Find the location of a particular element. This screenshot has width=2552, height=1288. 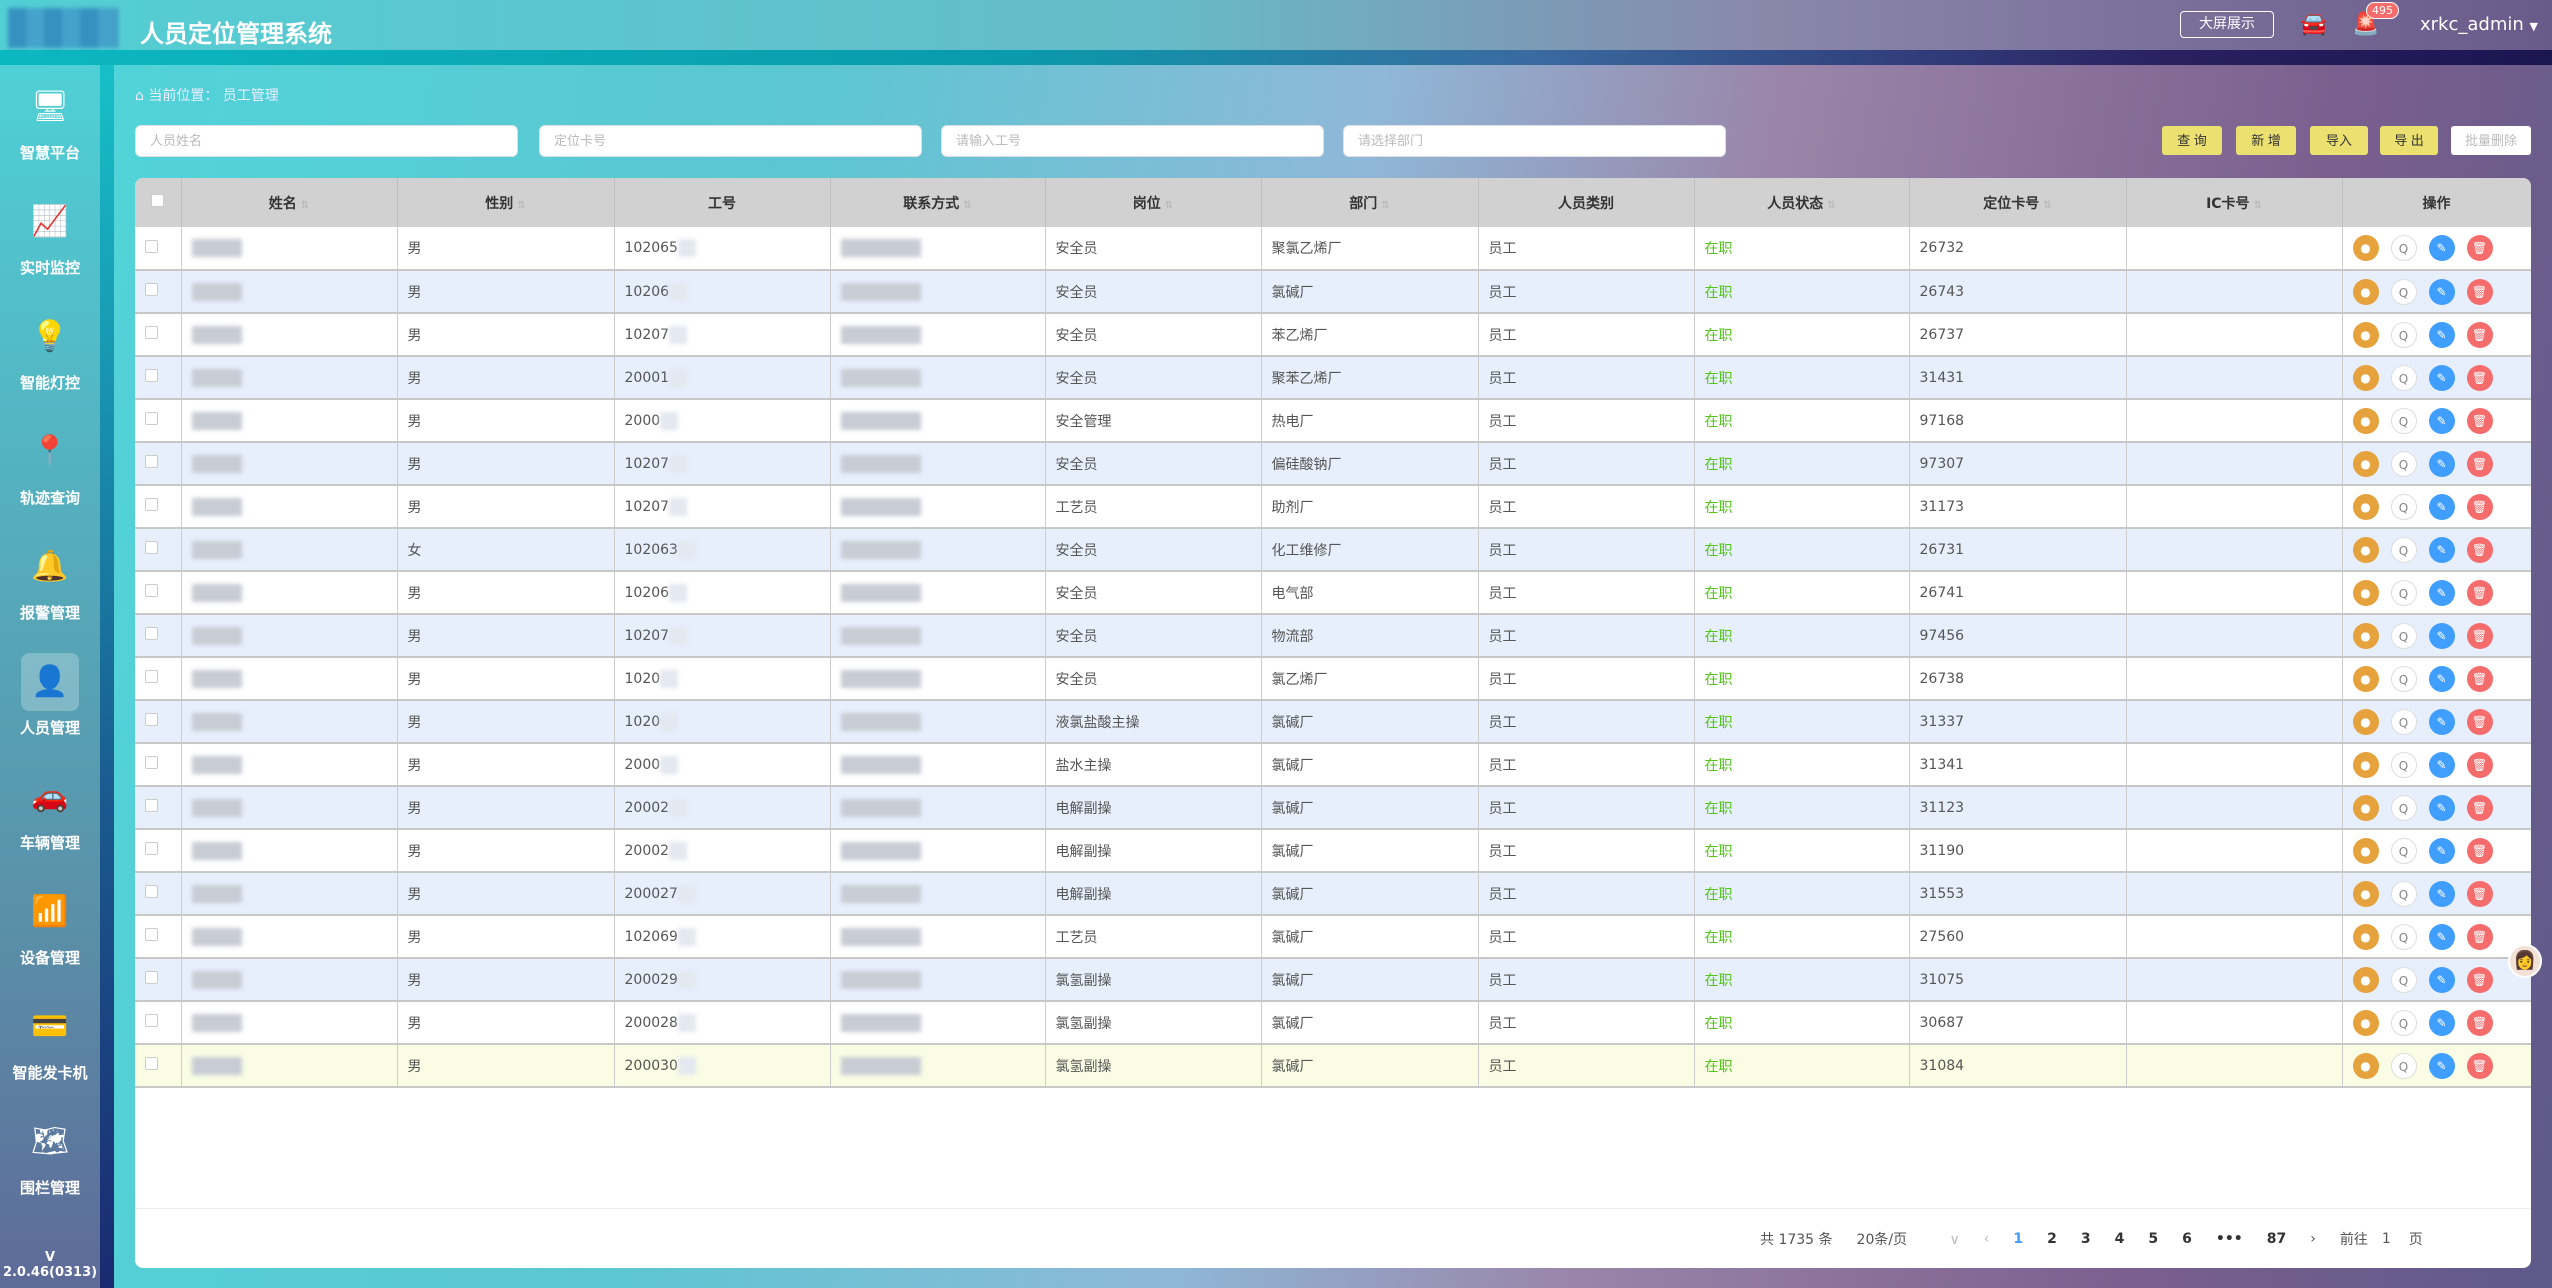

sidebar-item-0: 🖥 智慧平台 is located at coordinates (50, 128).